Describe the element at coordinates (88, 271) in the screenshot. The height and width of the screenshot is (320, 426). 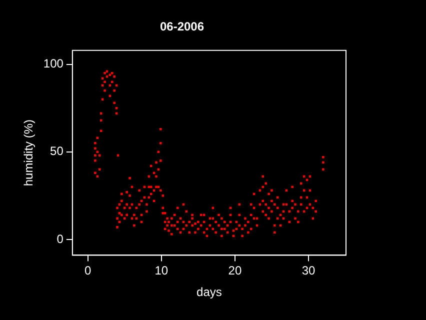
I see `x-tick-label: 0` at that location.